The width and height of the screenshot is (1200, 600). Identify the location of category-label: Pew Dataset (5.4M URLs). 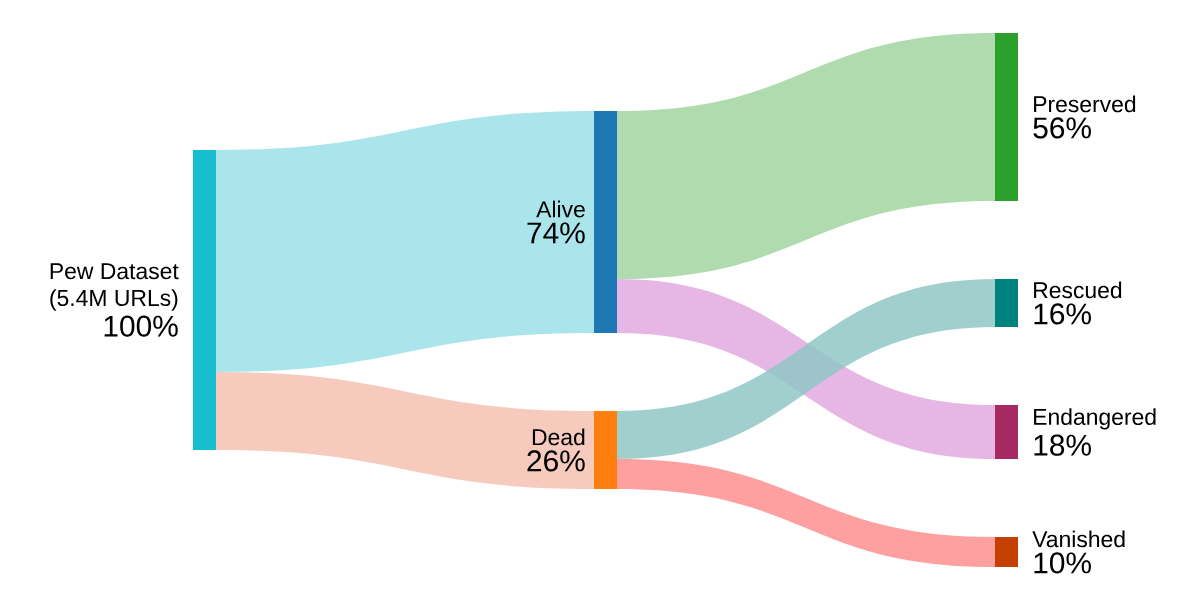
(114, 287).